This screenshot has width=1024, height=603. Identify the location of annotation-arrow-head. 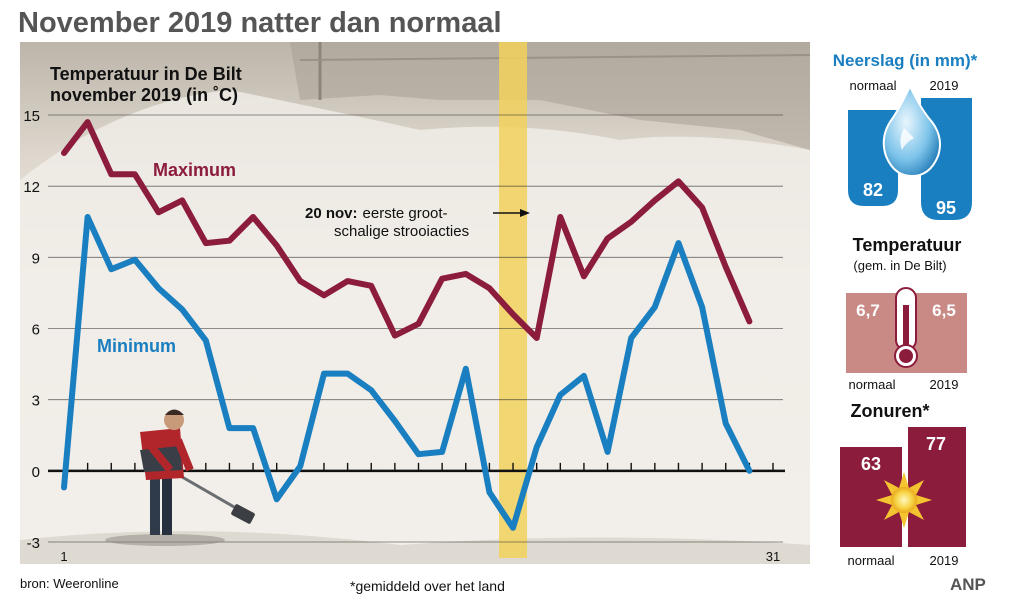
(525, 213).